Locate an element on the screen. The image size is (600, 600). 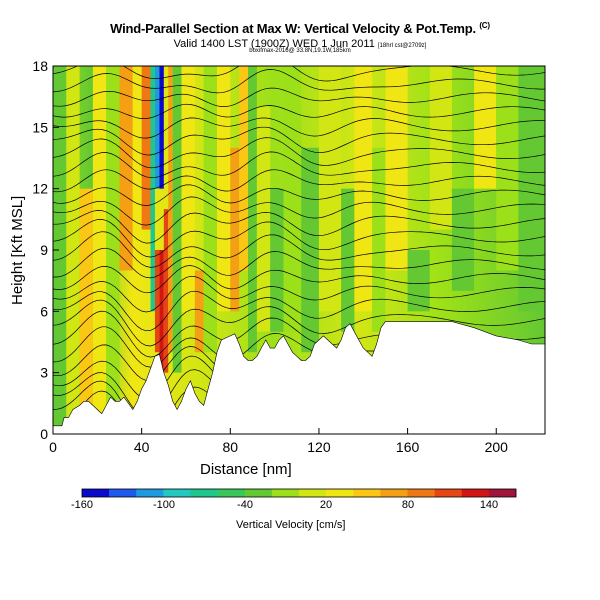
x-tick-label: 160 is located at coordinates (408, 447).